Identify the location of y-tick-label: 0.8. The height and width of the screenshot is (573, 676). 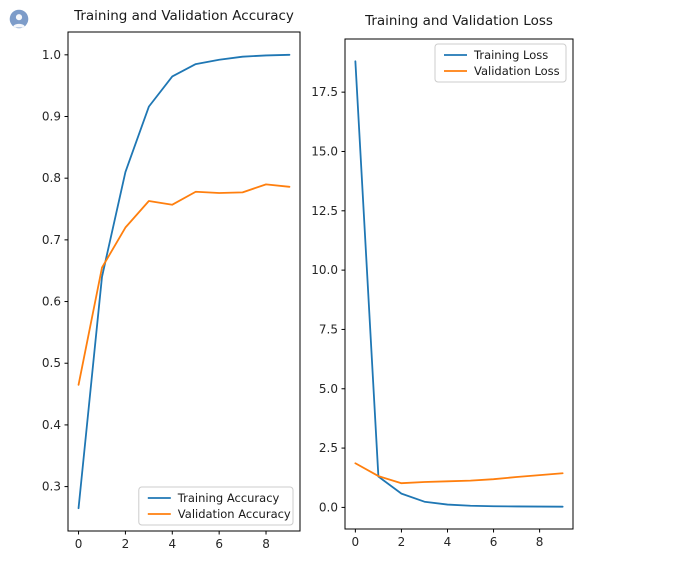
(51, 178).